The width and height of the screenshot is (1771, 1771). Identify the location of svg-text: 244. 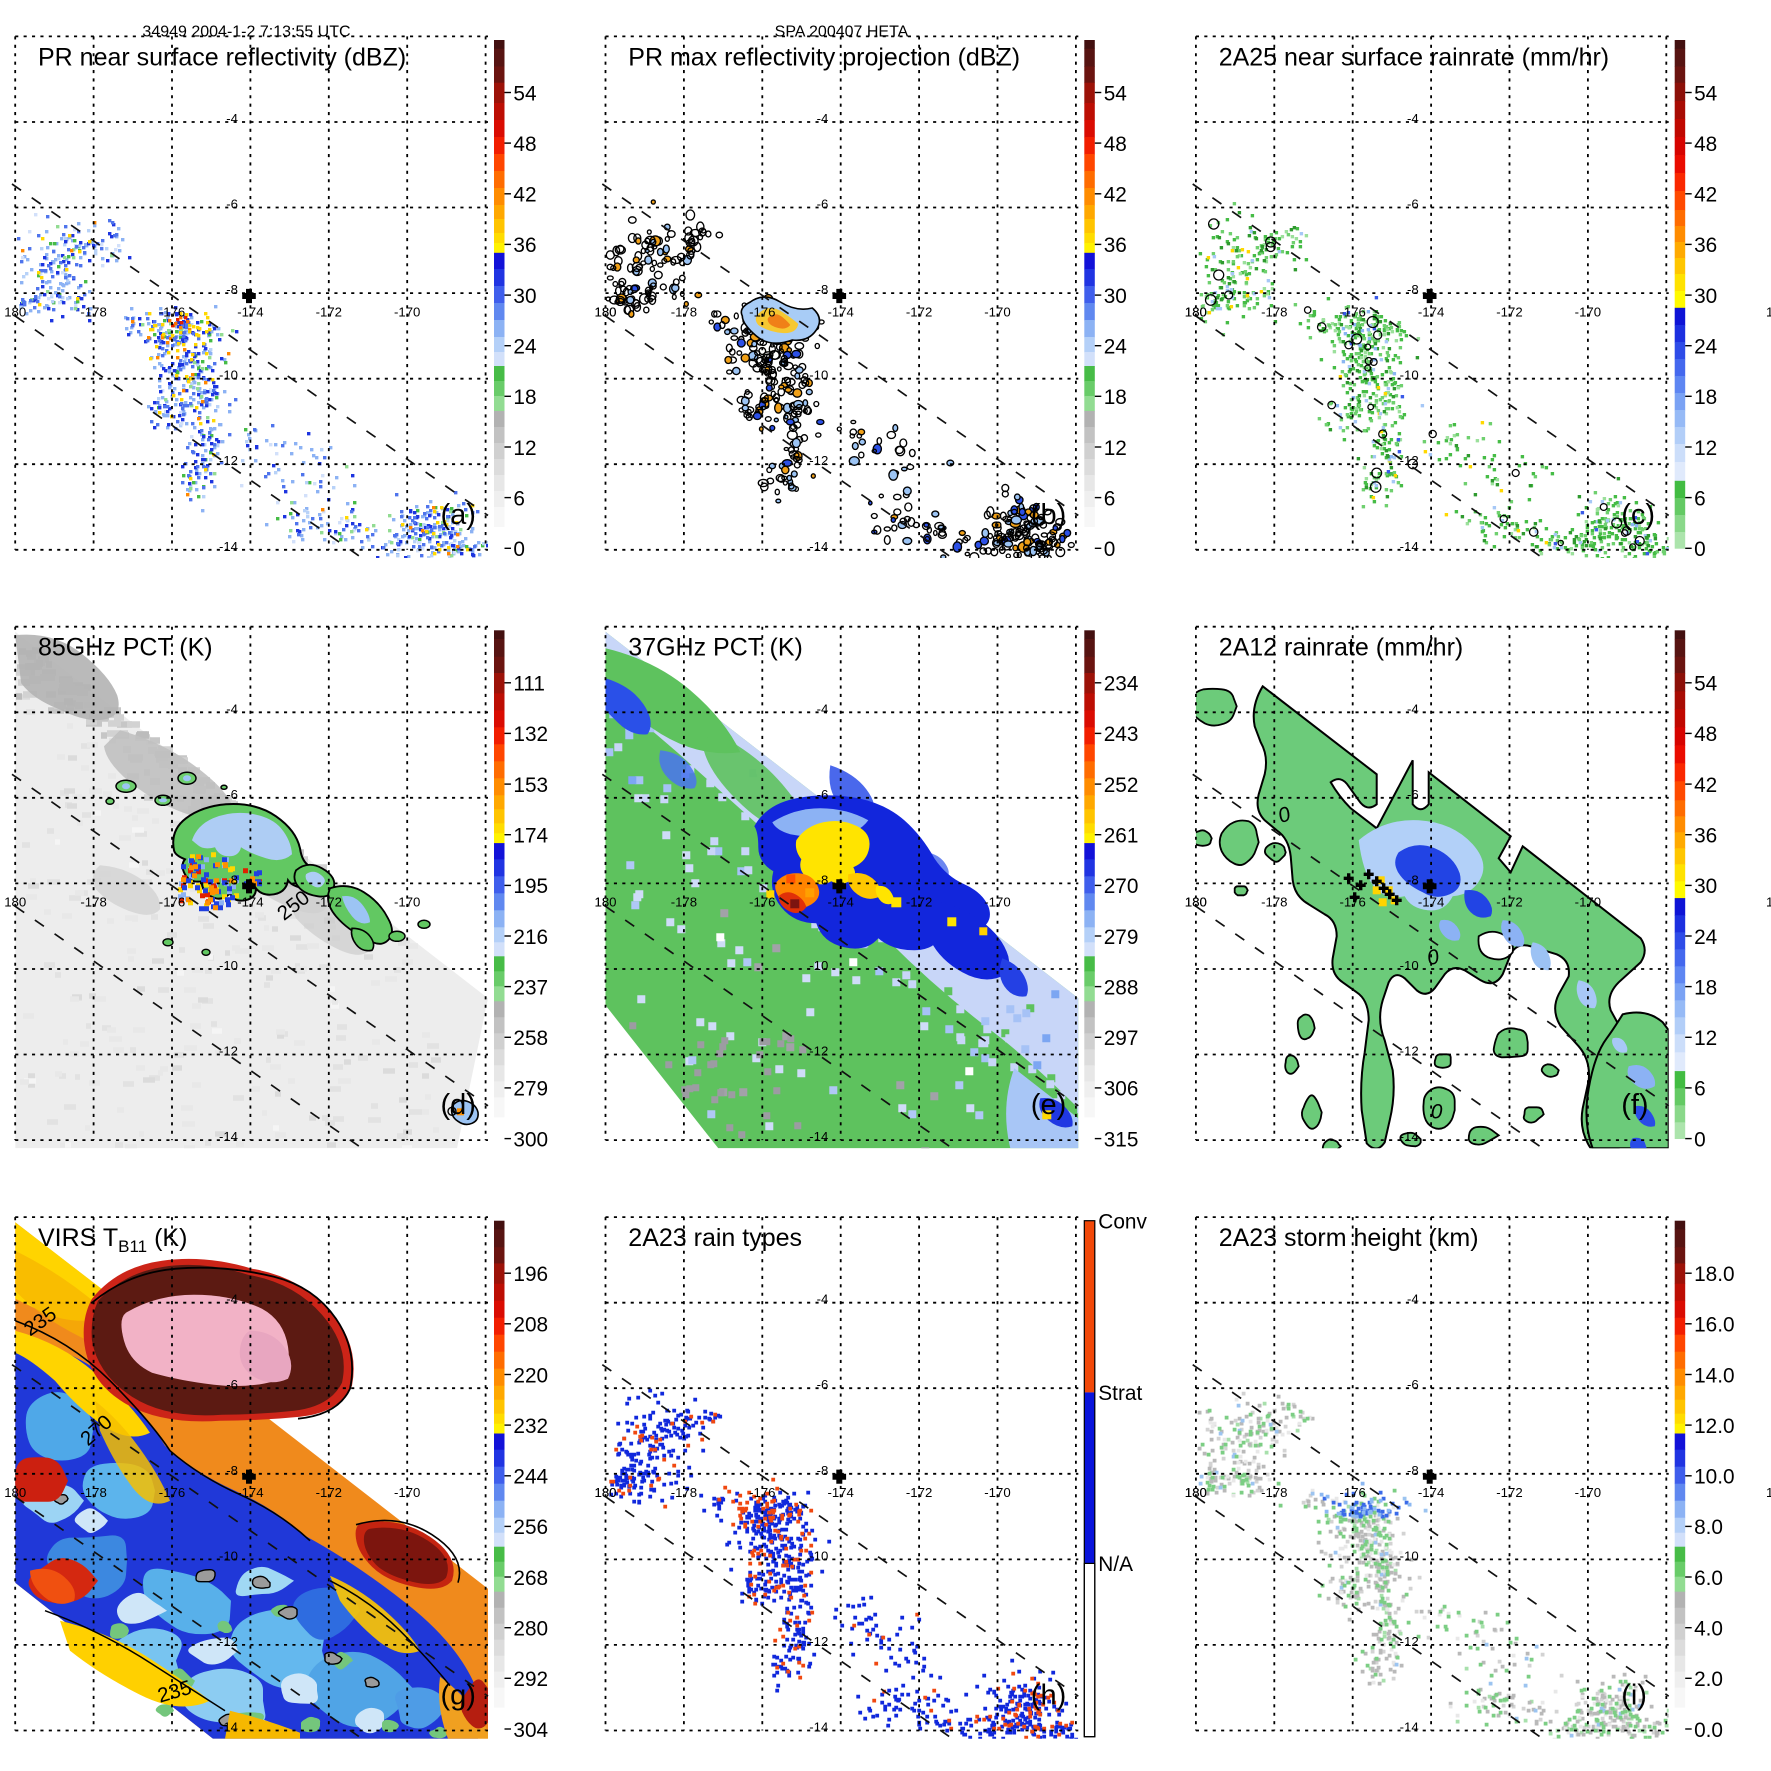
(530, 1477).